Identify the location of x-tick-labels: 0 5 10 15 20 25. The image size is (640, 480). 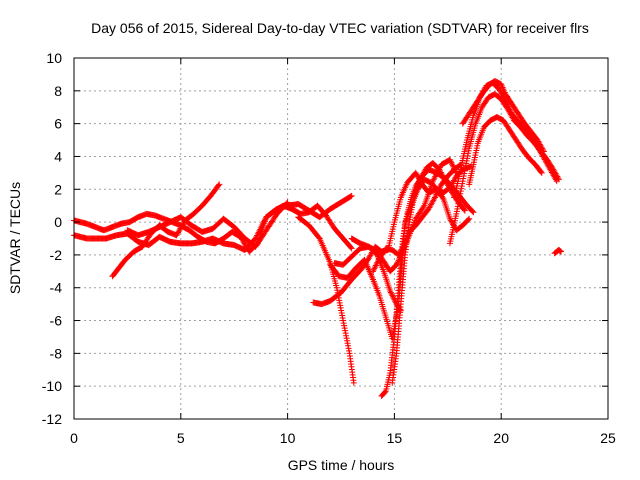
(343, 438).